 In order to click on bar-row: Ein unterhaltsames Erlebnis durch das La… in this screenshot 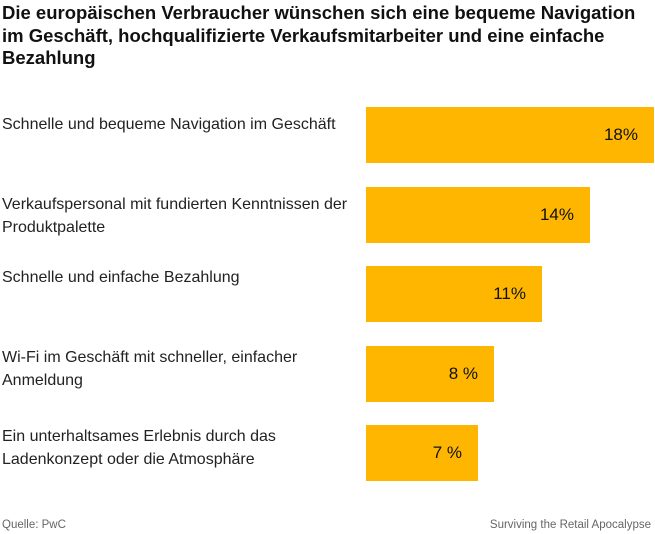, I will do `click(327, 453)`.